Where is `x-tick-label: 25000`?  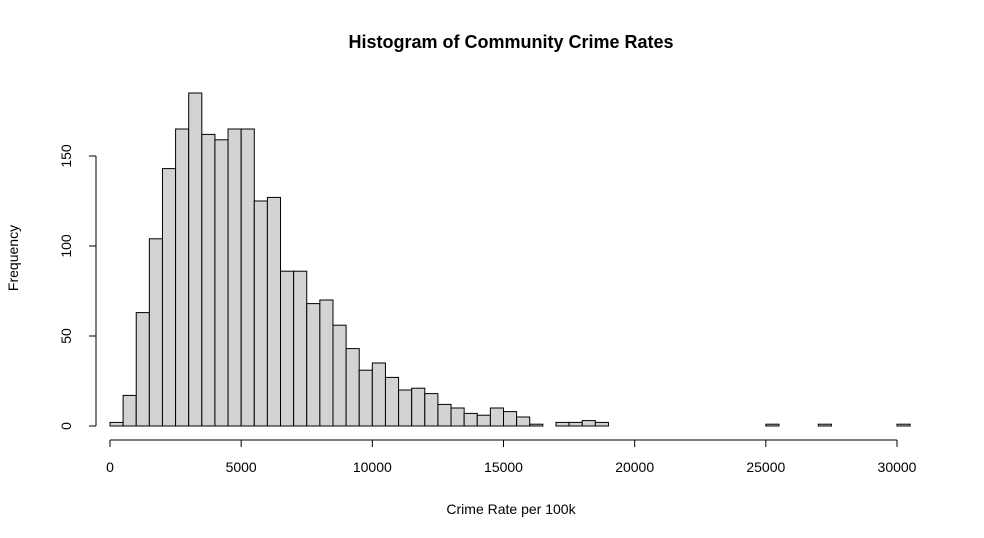 x-tick-label: 25000 is located at coordinates (765, 467).